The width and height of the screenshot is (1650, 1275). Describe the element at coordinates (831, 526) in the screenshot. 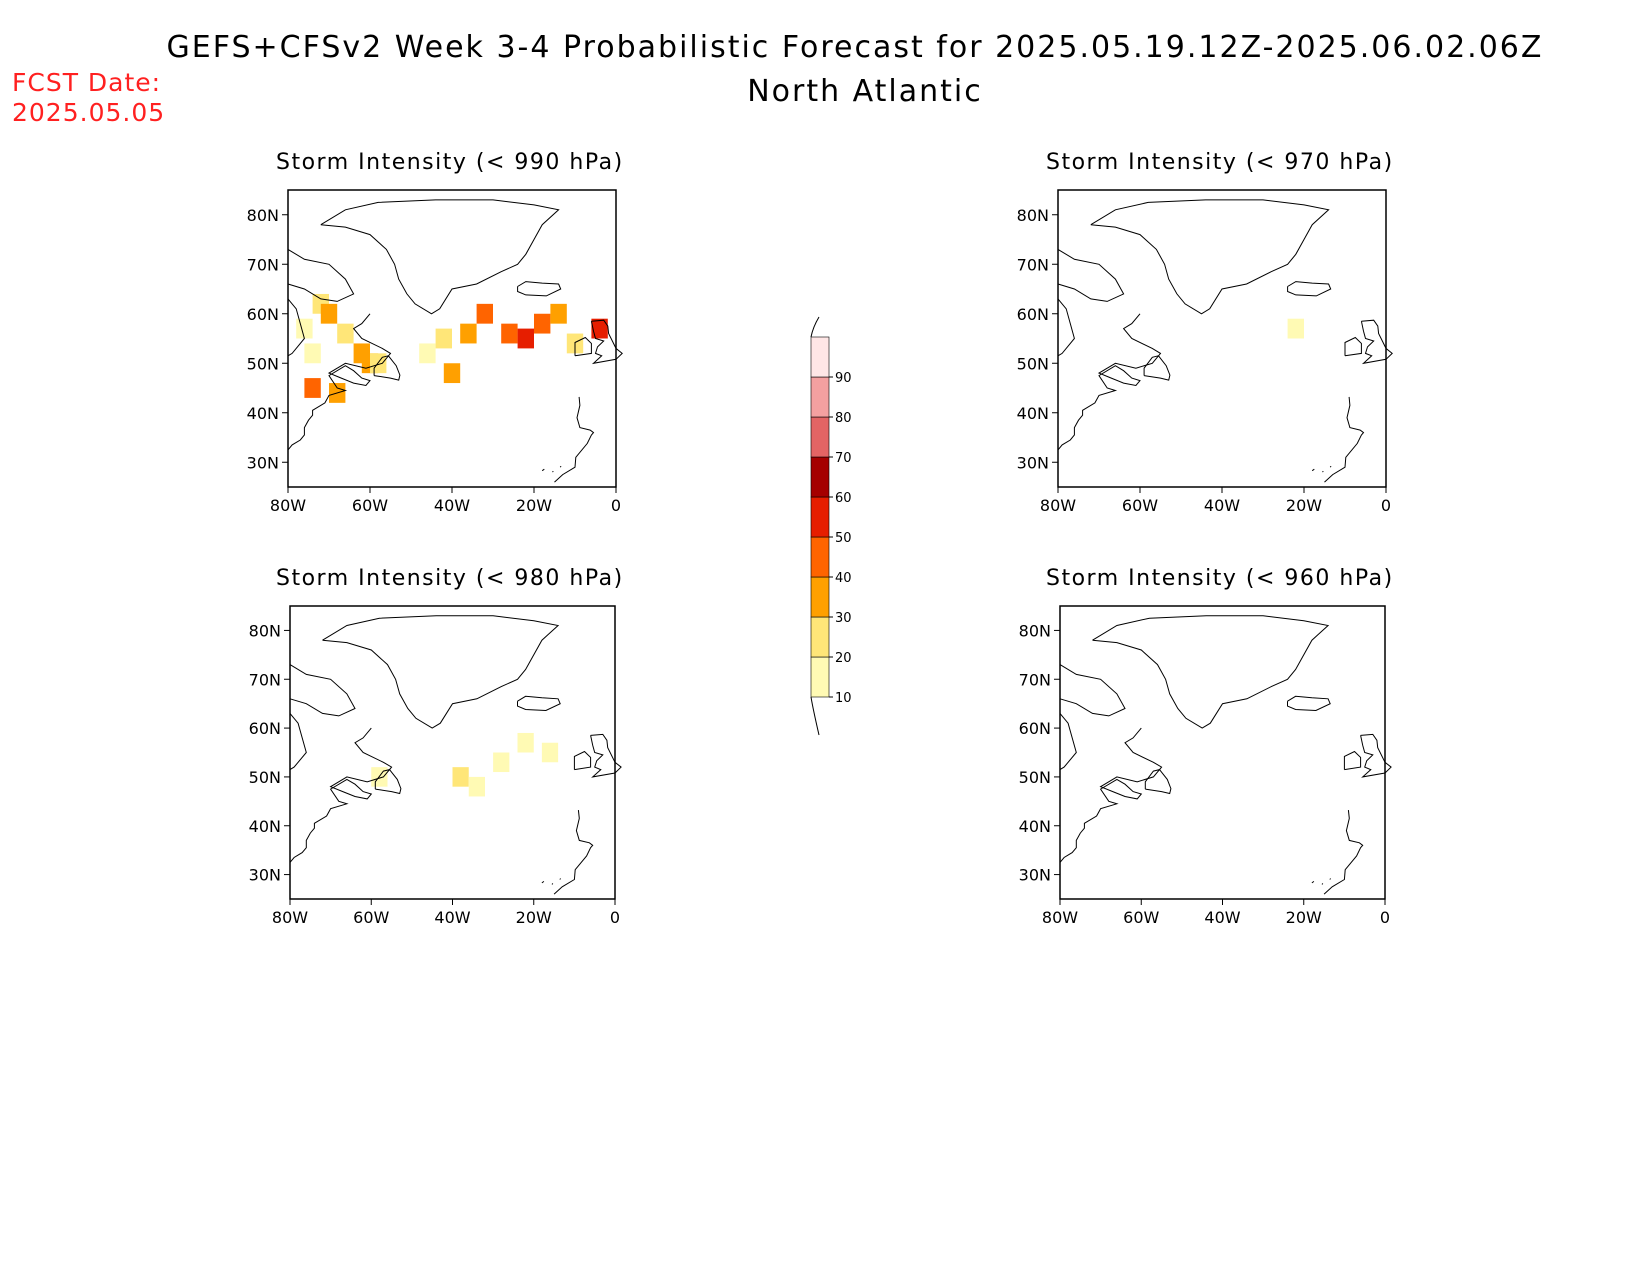

I see `colorbar: 10 20 30 40 50 60 70 80 90` at that location.